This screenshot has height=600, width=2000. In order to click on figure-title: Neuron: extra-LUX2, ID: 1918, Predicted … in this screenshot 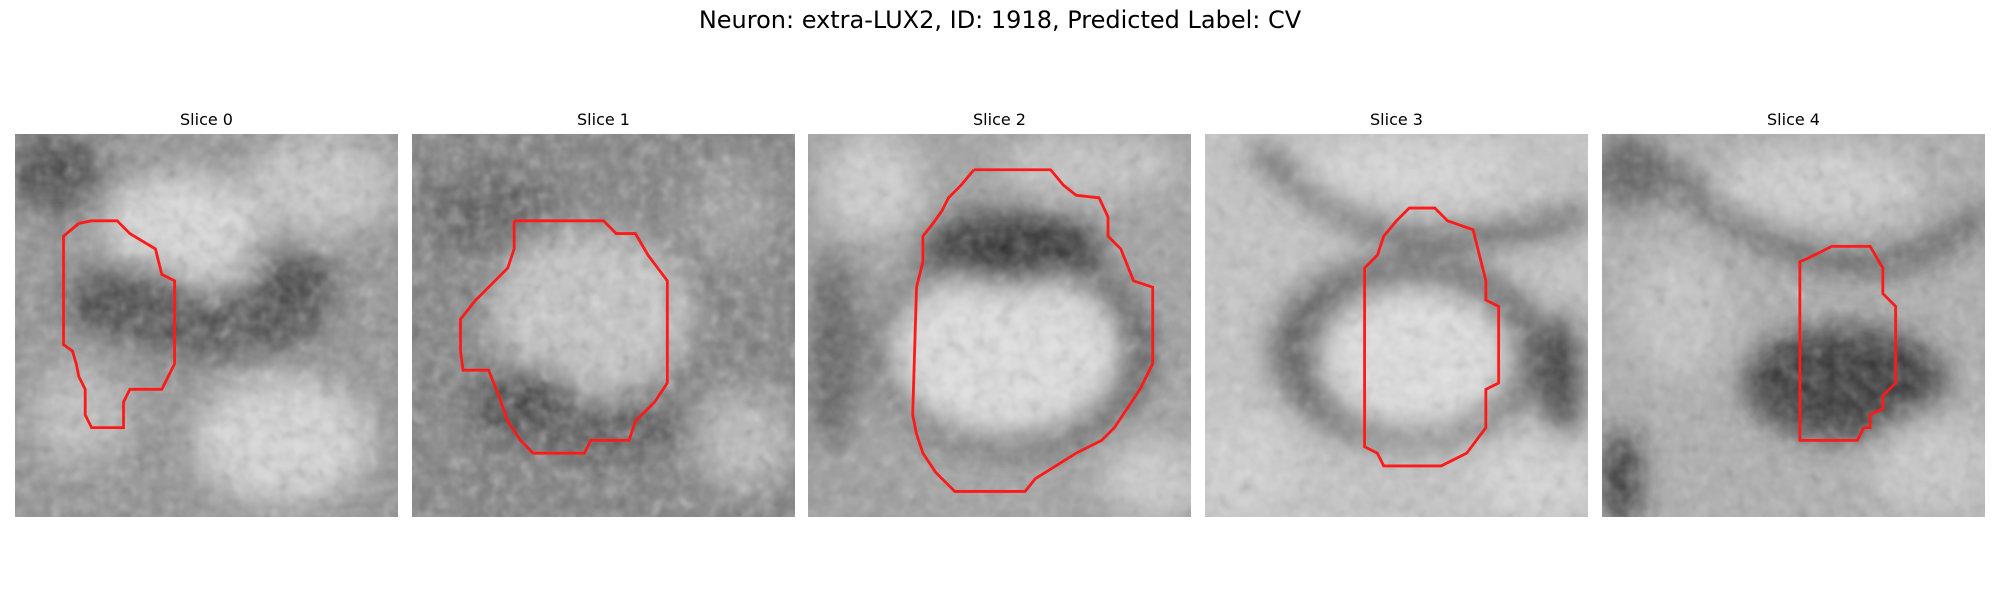, I will do `click(1000, 20)`.